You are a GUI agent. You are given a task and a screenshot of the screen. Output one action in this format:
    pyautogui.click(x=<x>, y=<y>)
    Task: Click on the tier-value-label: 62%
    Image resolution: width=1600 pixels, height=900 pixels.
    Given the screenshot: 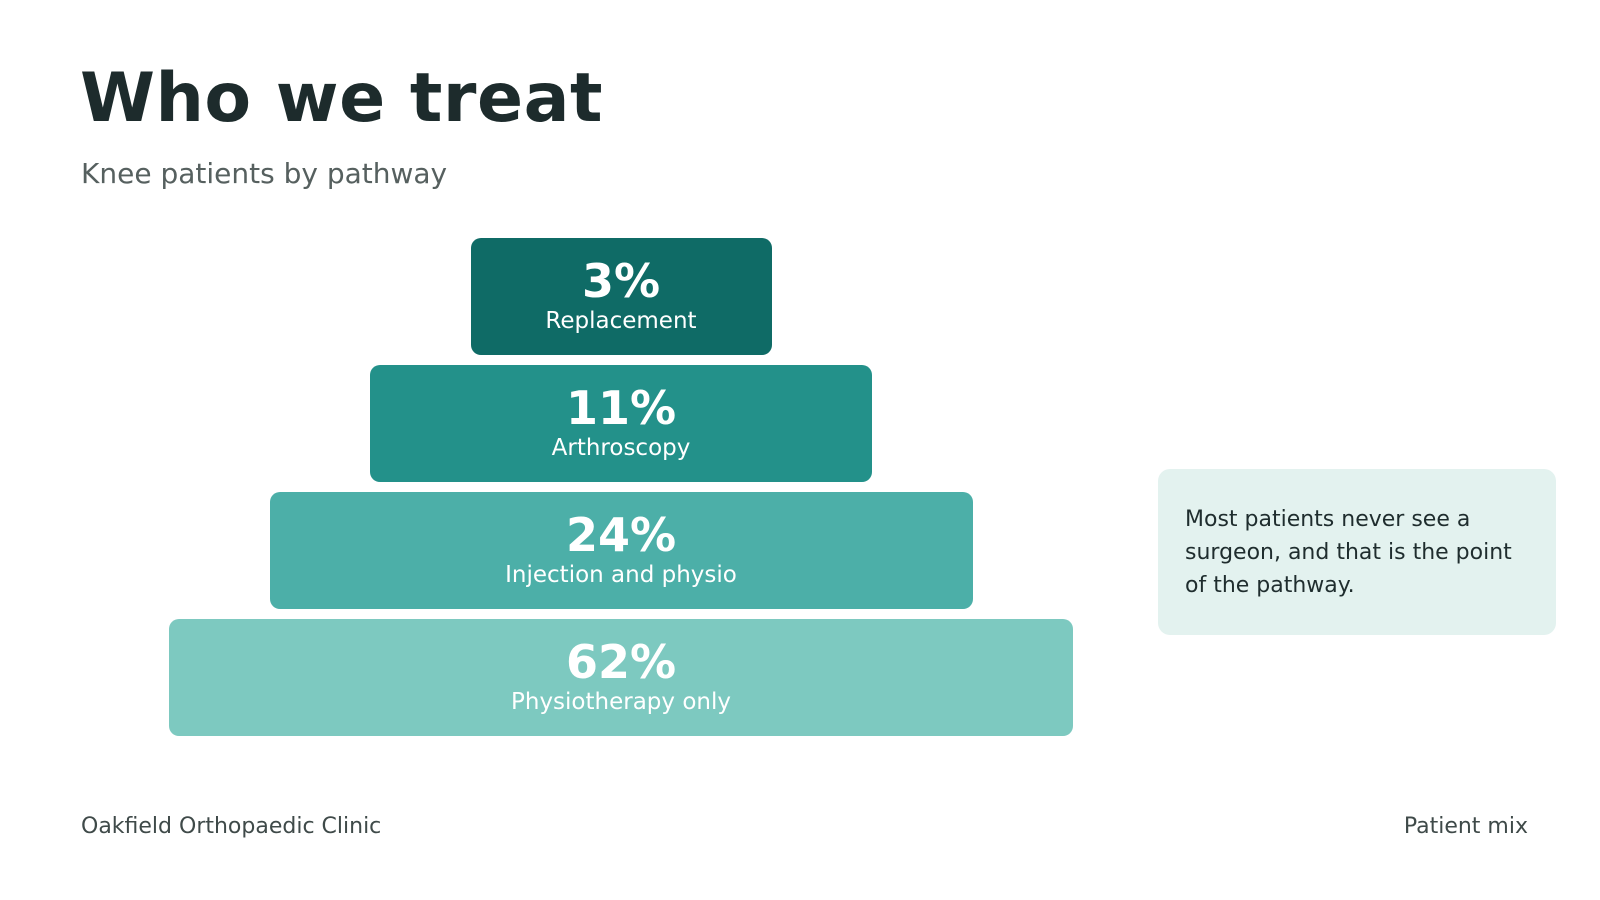 What is the action you would take?
    pyautogui.click(x=621, y=661)
    